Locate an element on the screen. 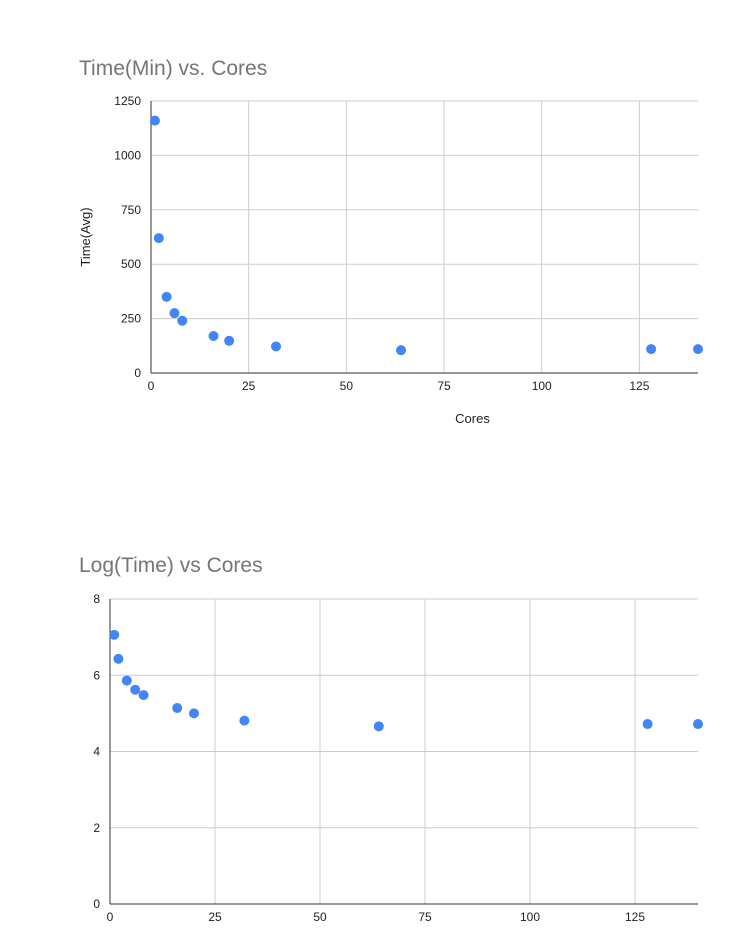  chart-title: Time(Min) vs. Cores is located at coordinates (173, 68).